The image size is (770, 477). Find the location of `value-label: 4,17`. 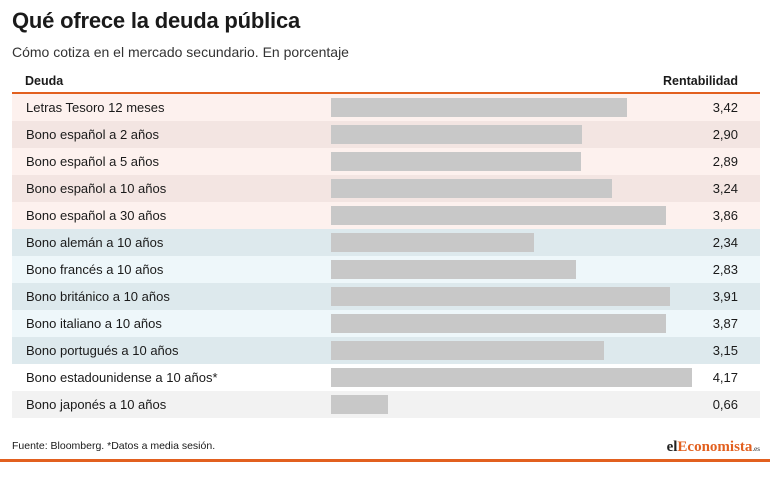

value-label: 4,17 is located at coordinates (725, 377).